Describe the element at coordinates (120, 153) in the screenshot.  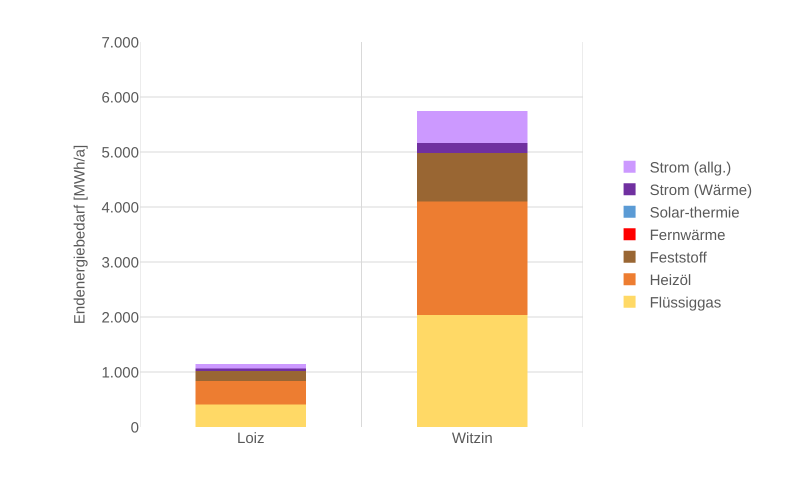
I see `y-tick-label: 5.000` at that location.